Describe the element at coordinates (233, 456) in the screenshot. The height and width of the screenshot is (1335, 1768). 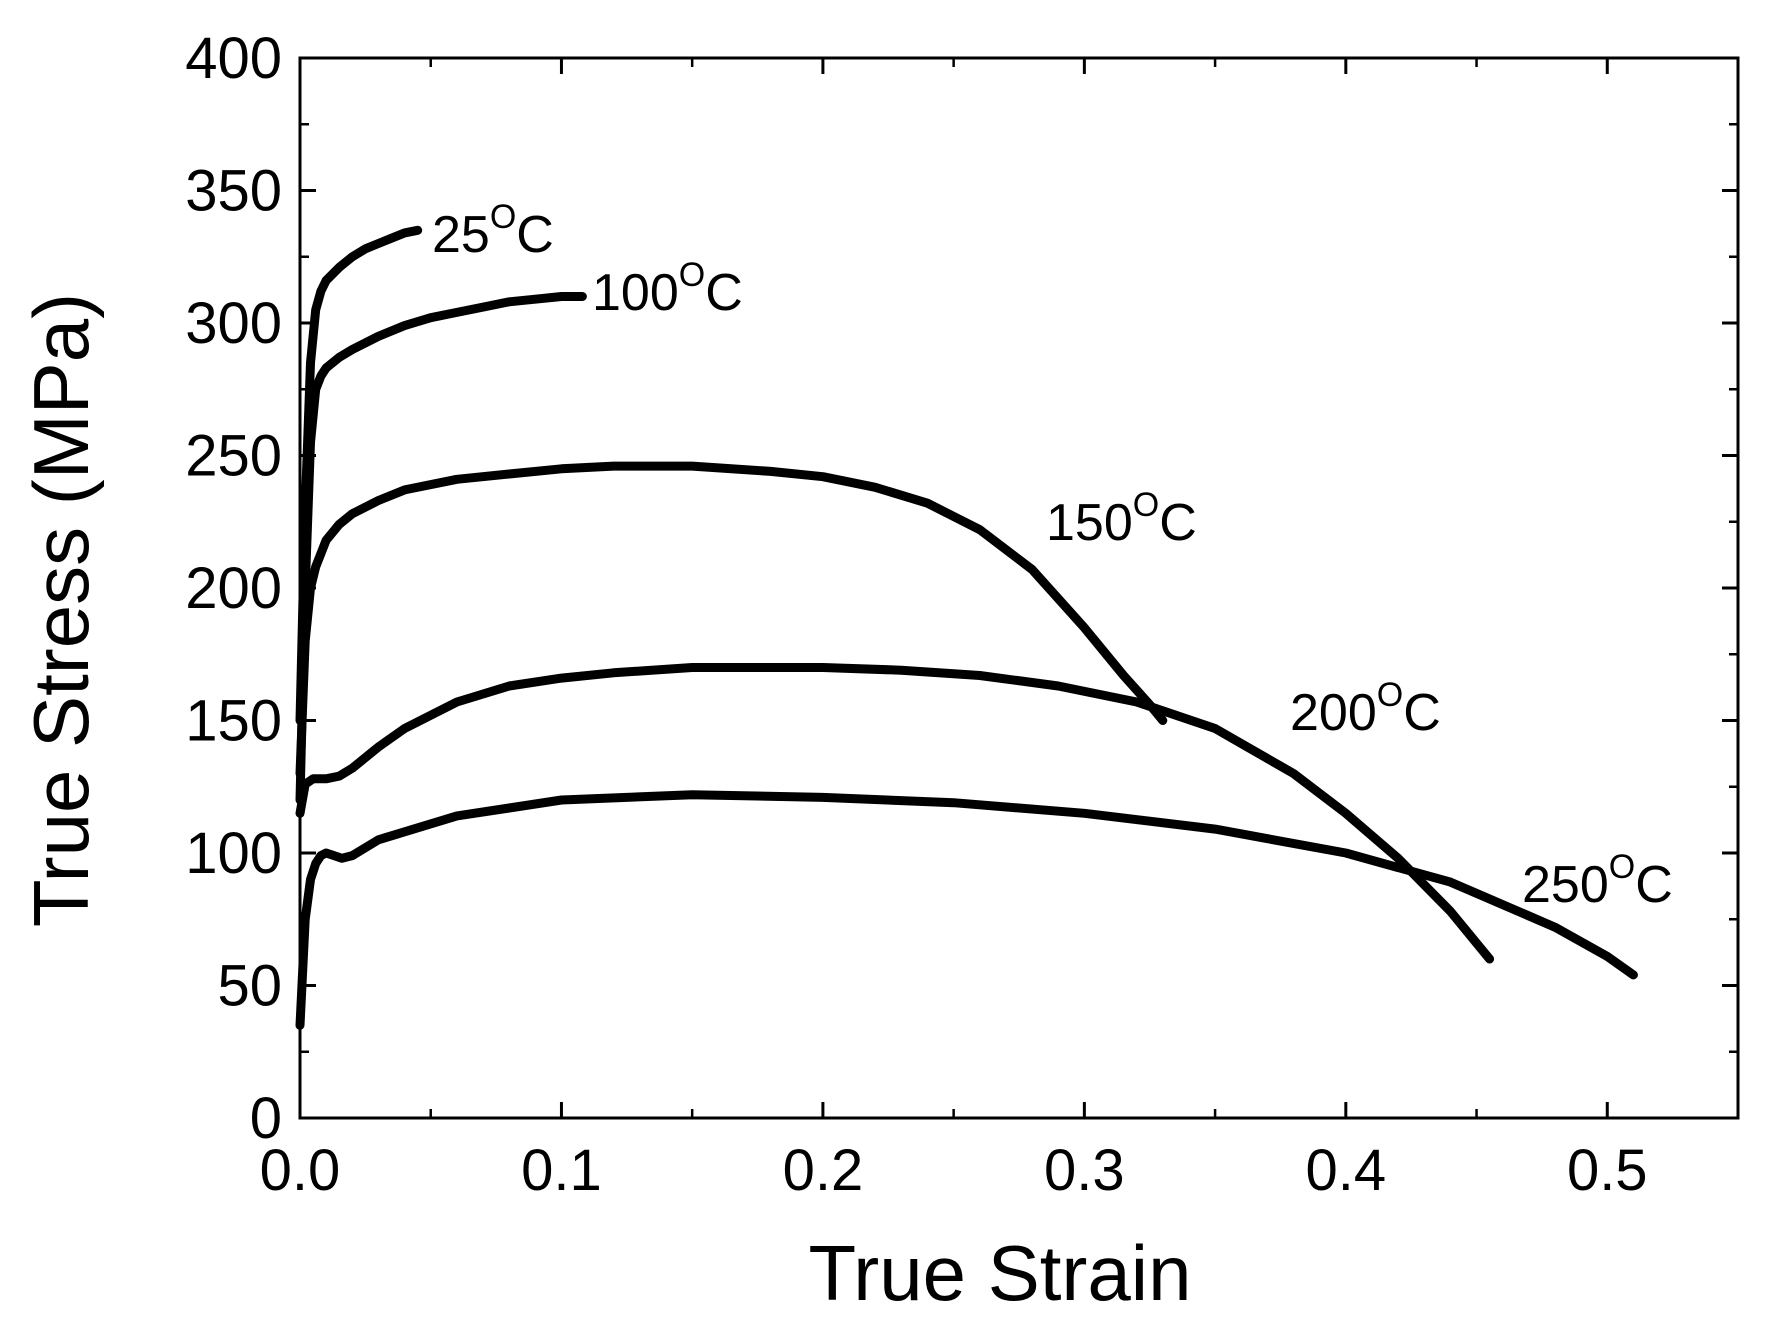
I see `y-tick-label: 250` at that location.